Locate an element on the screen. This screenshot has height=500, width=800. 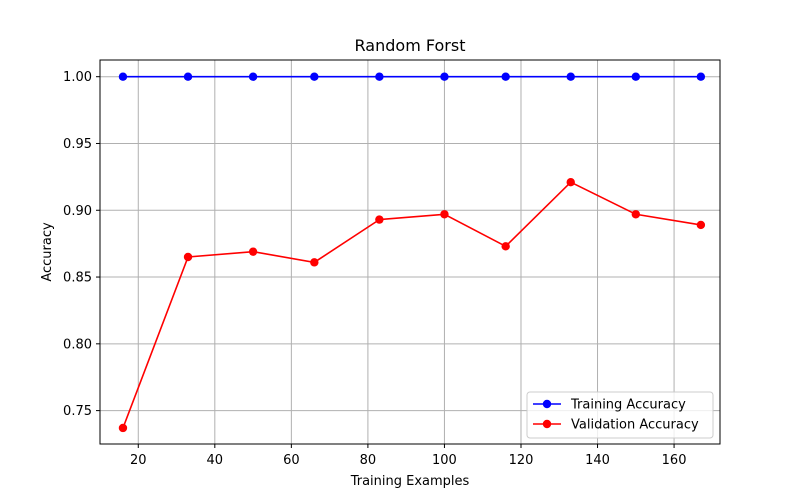
x-tick-label: 40 is located at coordinates (215, 460).